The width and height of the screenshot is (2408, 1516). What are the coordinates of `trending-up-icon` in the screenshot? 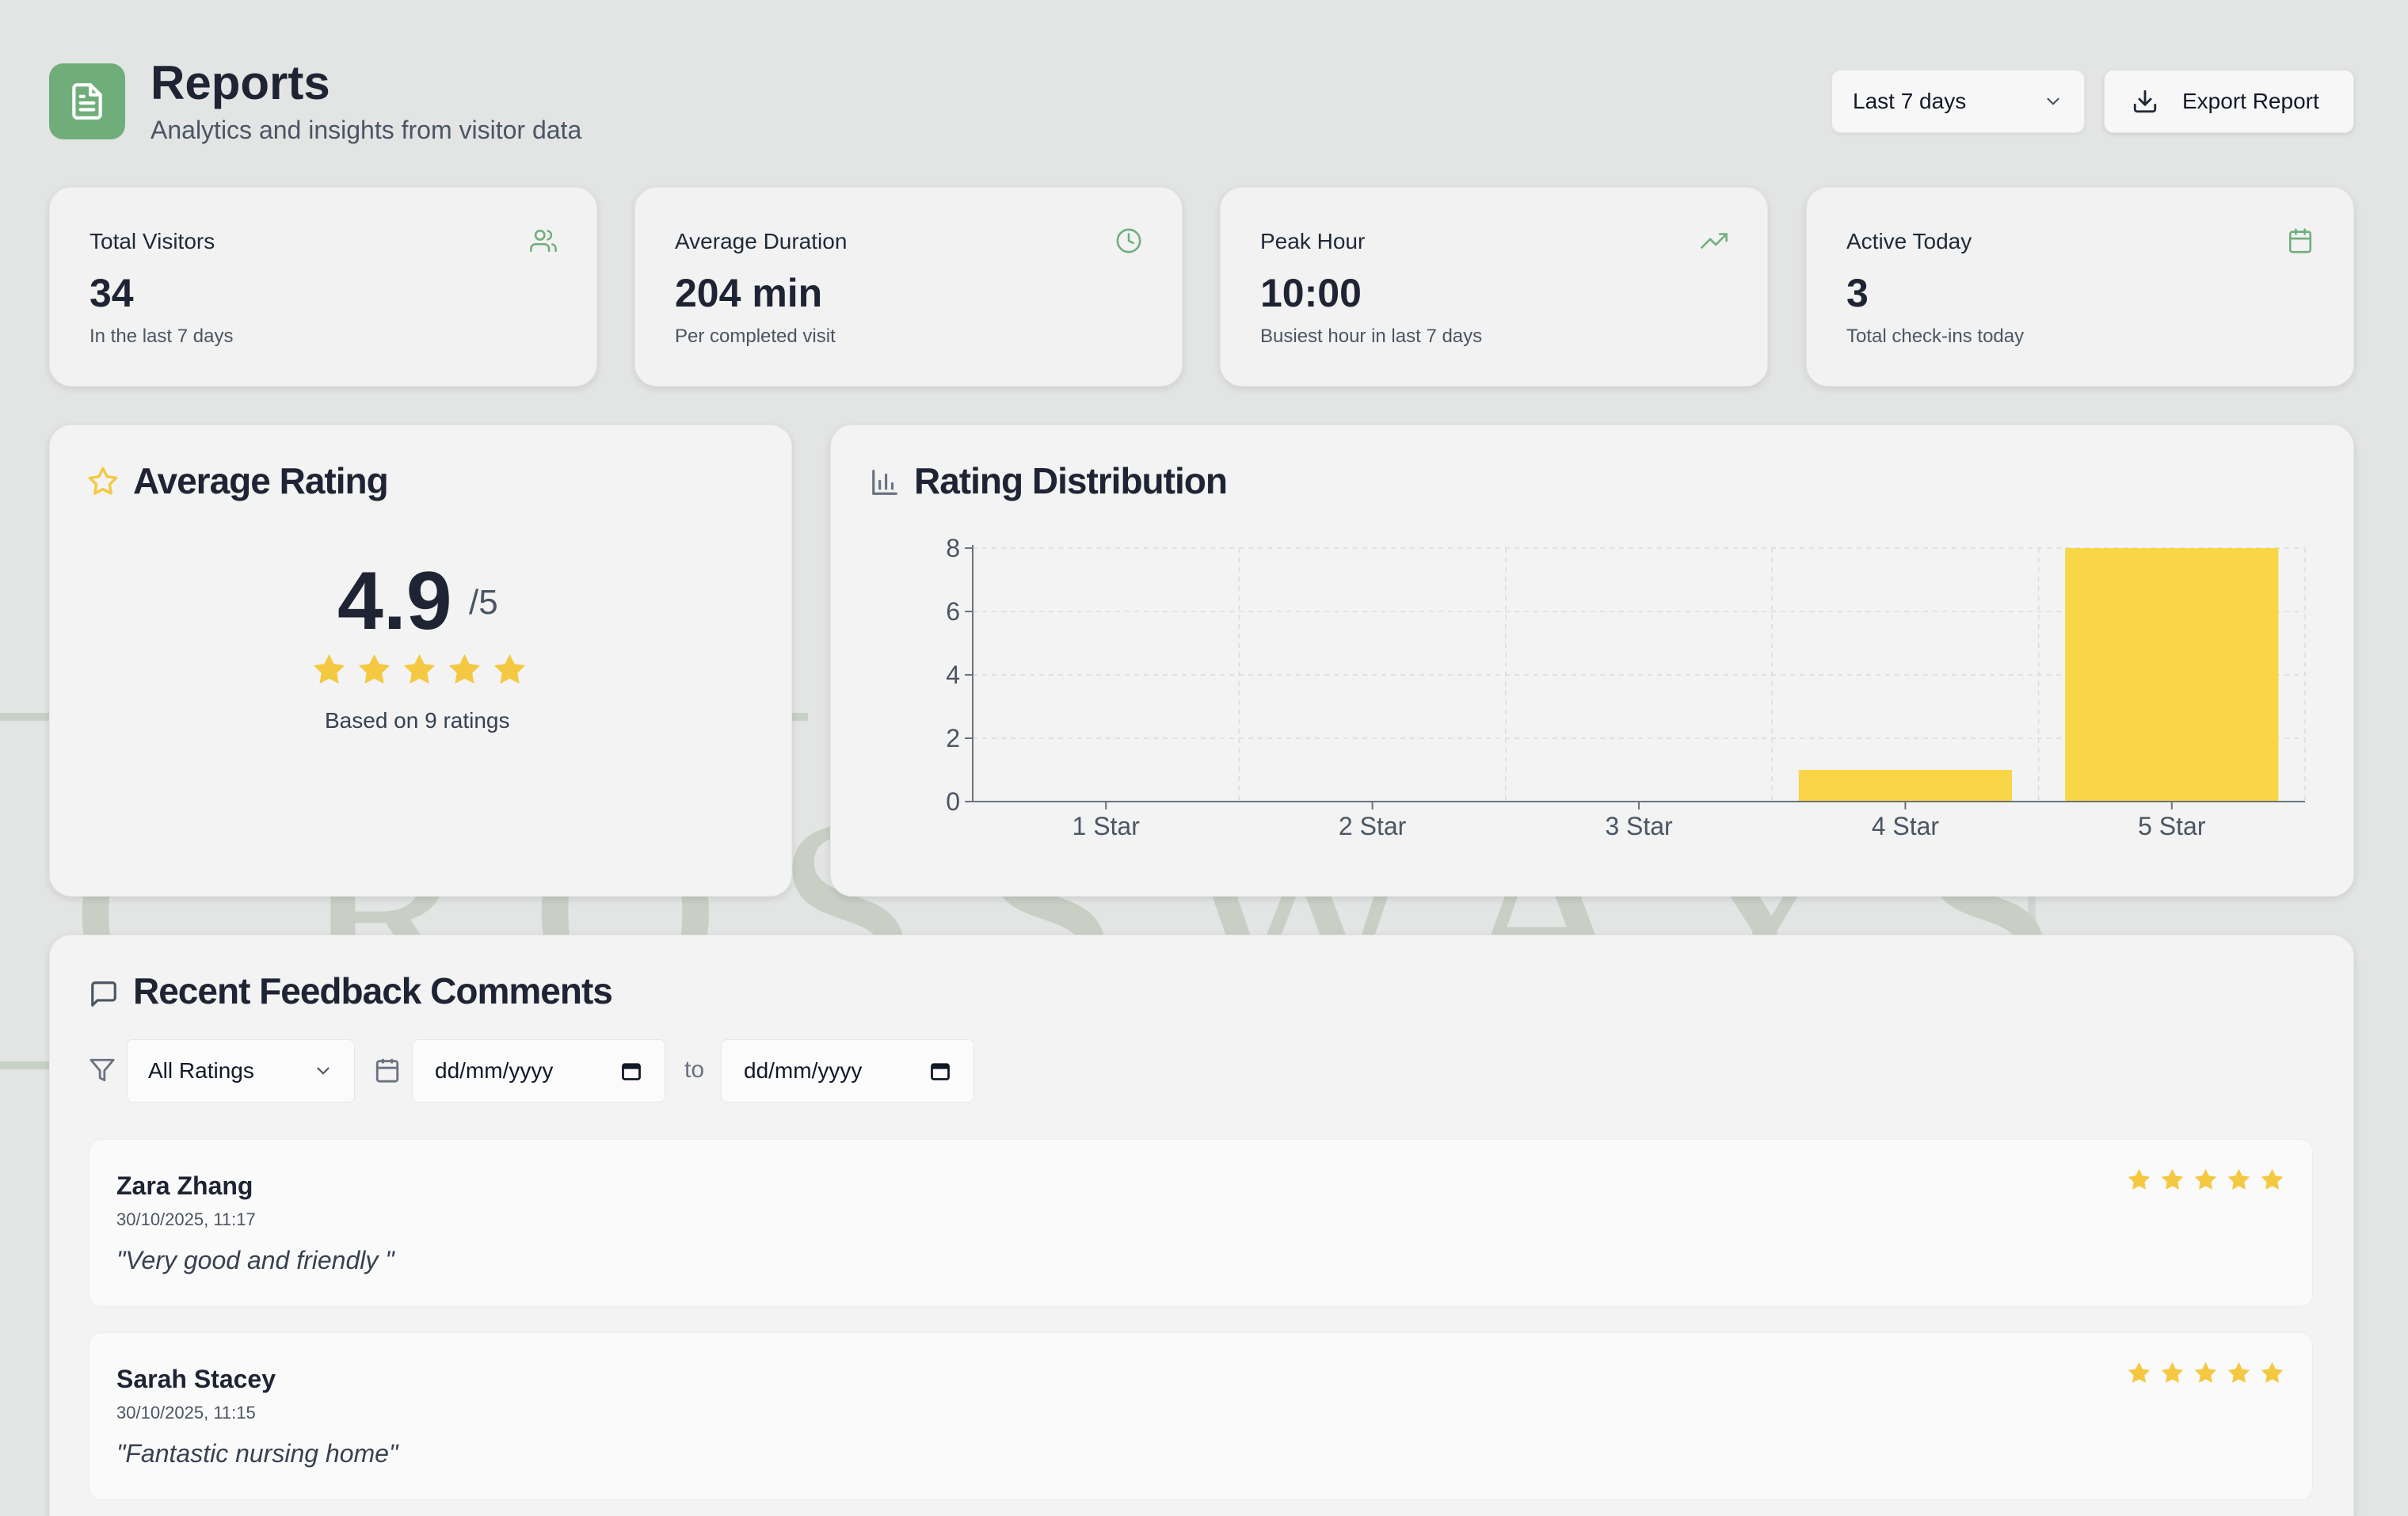 It's located at (1714, 241).